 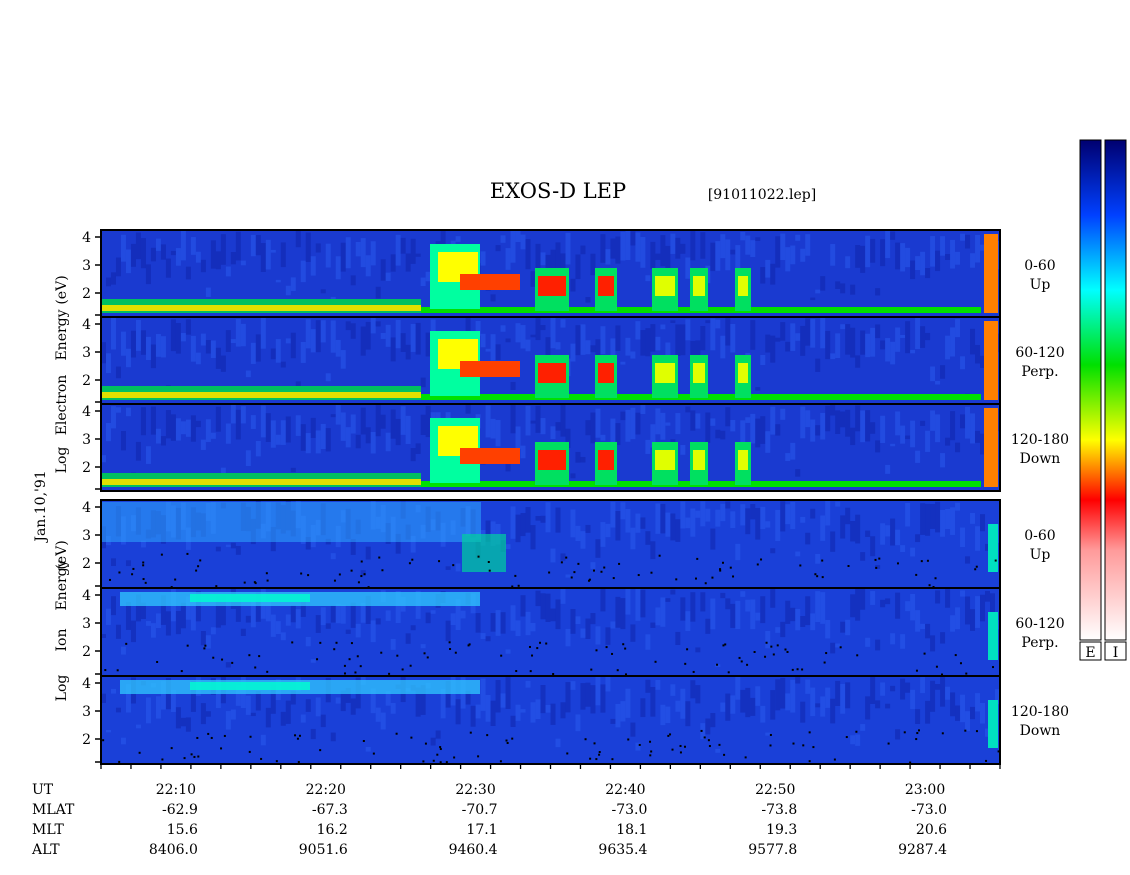 I want to click on x-tick-label-alt: 9577.8, so click(x=772, y=850).